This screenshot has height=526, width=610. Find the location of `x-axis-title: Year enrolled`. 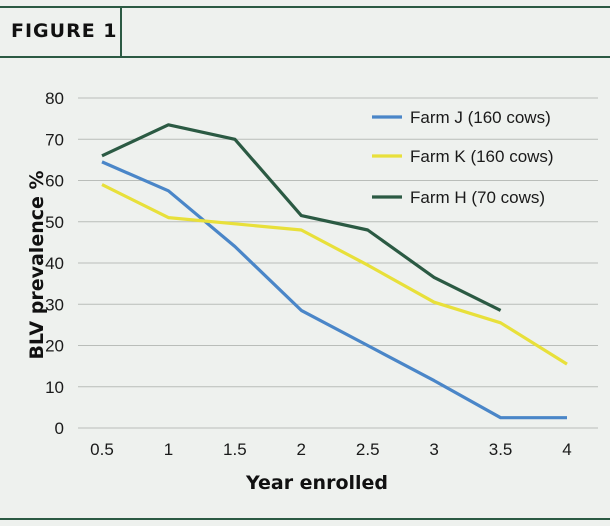

x-axis-title: Year enrolled is located at coordinates (316, 483).